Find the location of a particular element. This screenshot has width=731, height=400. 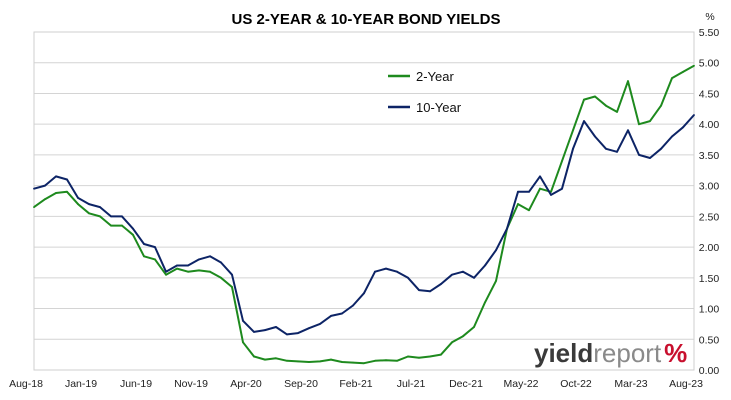

legend-label-10-year: 10-Year is located at coordinates (439, 107).